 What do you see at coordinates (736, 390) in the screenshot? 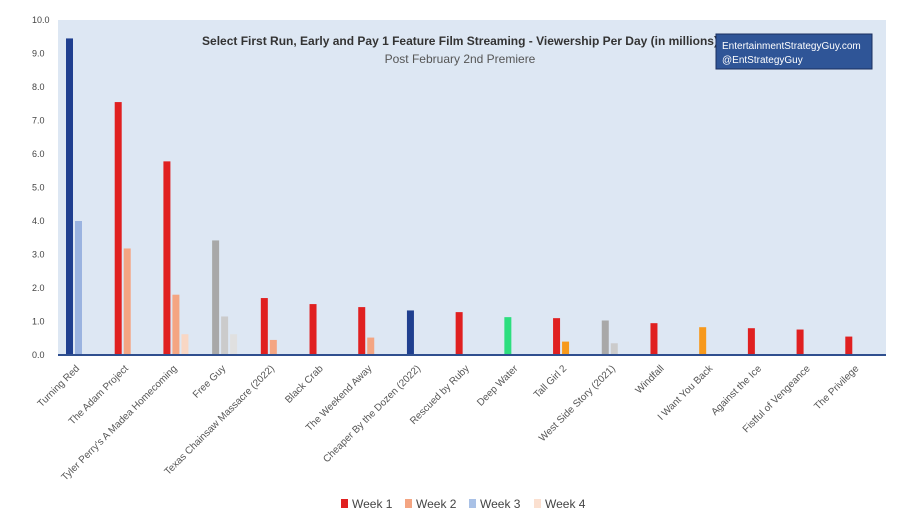
I see `category-label: Against the Ice` at bounding box center [736, 390].